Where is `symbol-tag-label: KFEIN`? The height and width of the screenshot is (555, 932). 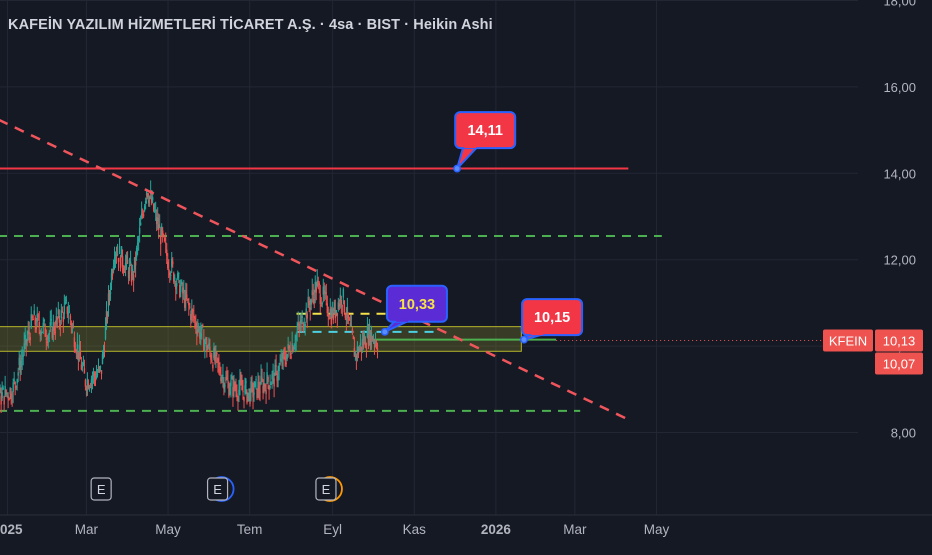
symbol-tag-label: KFEIN is located at coordinates (848, 340).